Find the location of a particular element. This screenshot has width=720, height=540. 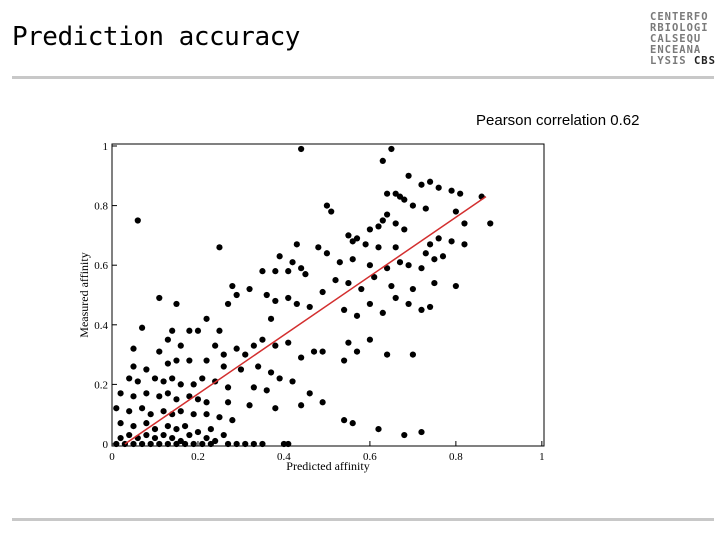

y-tick-label: 1 is located at coordinates (106, 147).